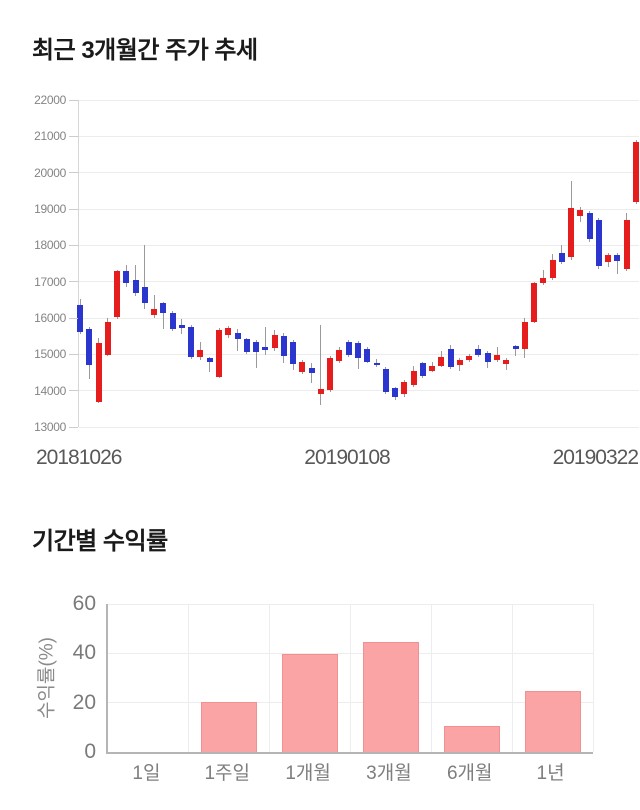  What do you see at coordinates (100, 541) in the screenshot?
I see `returns-chart-title: 기간별 수익률` at bounding box center [100, 541].